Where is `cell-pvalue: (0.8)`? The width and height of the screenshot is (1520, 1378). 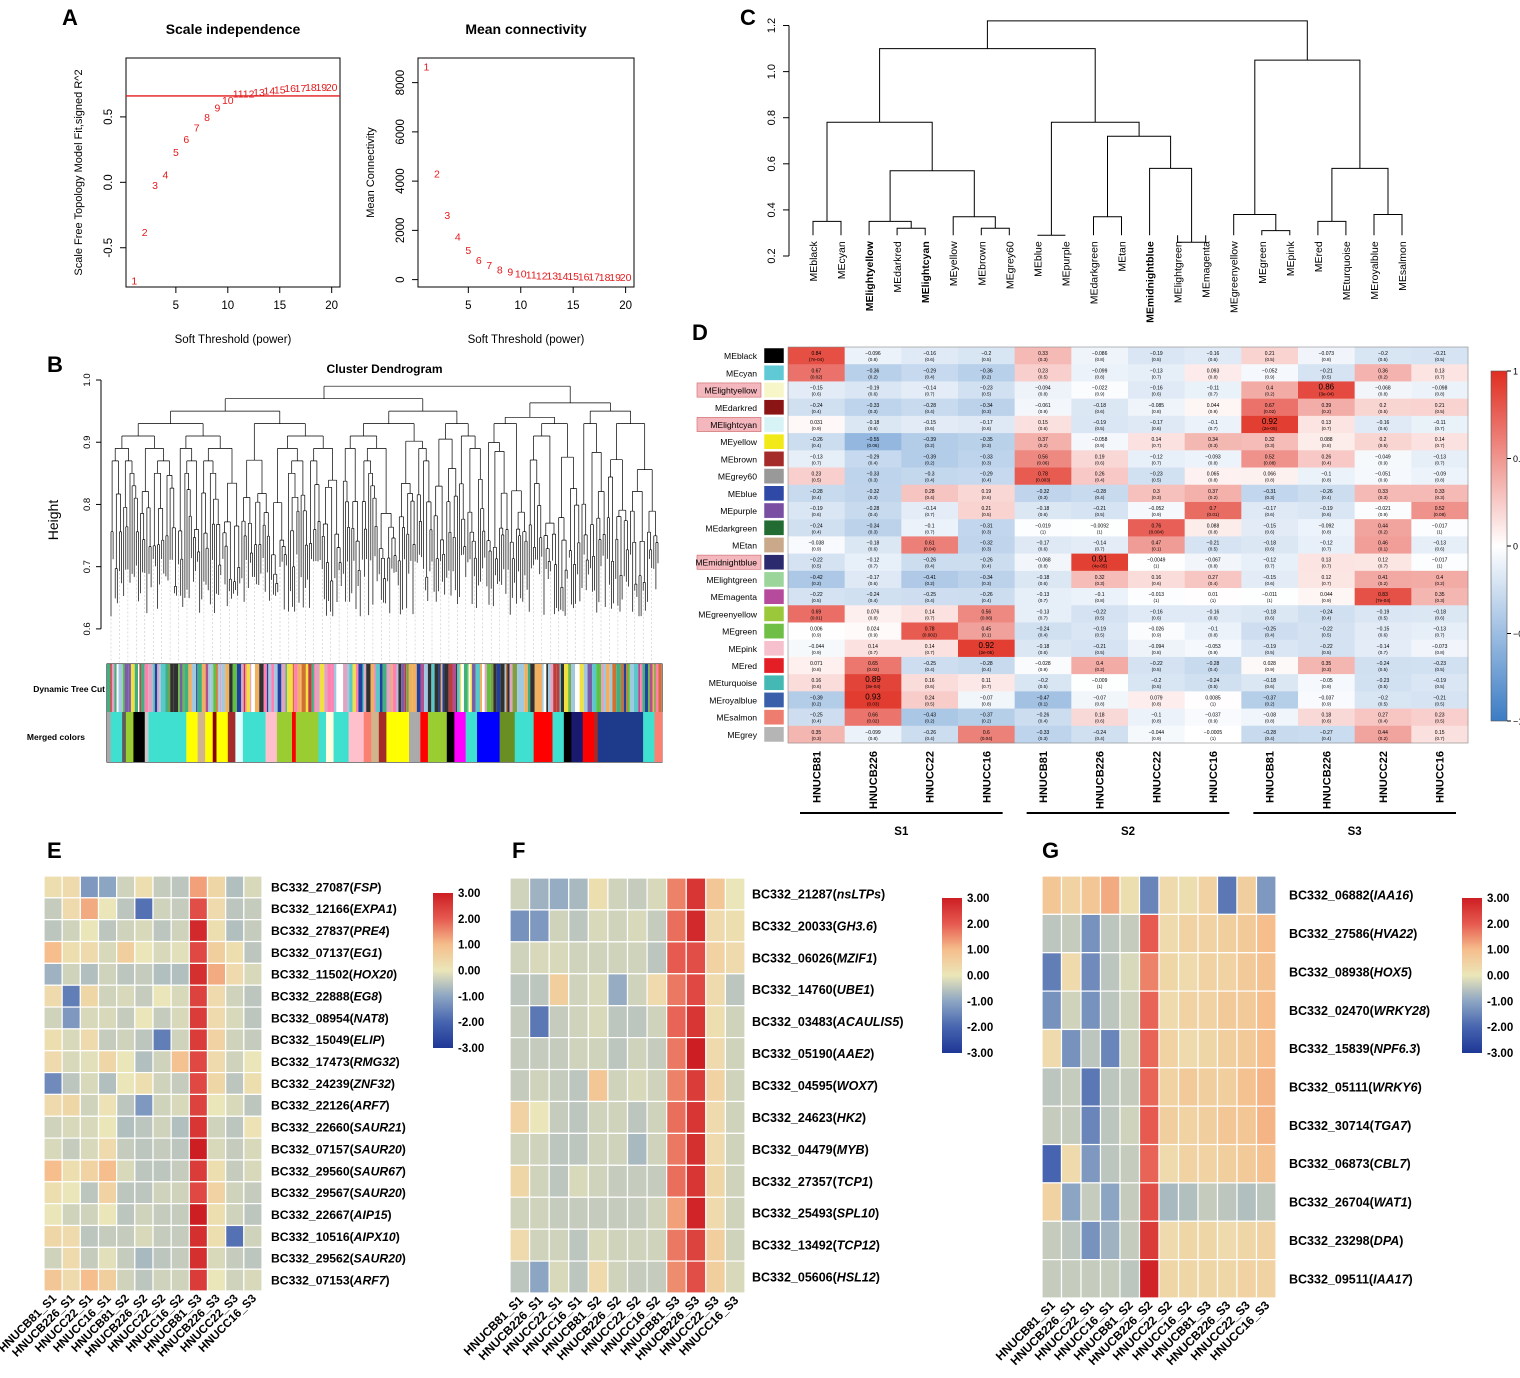 cell-pvalue: (0.8) is located at coordinates (873, 359).